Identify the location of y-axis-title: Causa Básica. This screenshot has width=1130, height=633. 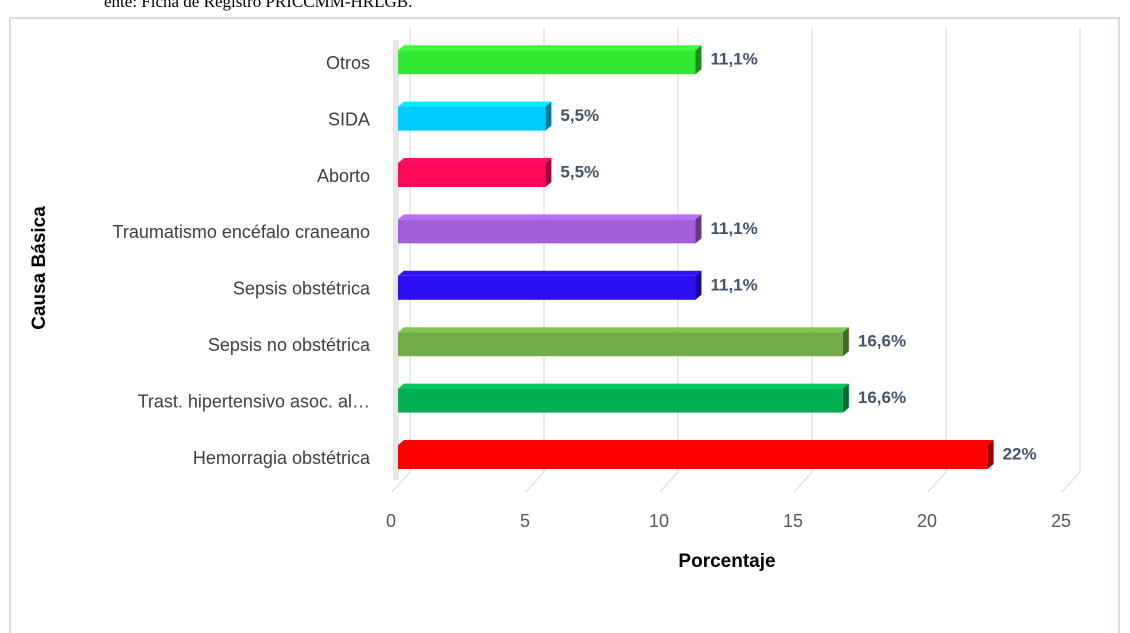
(39, 268).